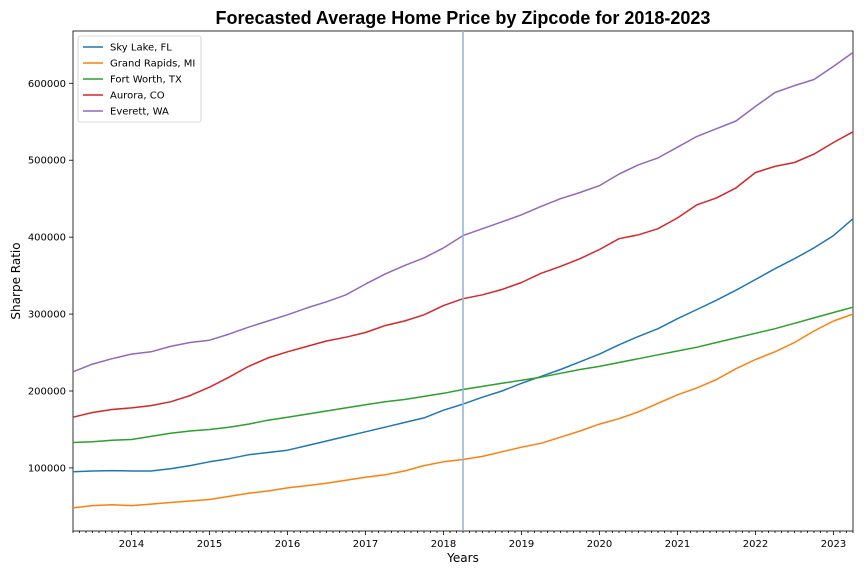 The image size is (864, 580). Describe the element at coordinates (365, 544) in the screenshot. I see `x-tick-label: 2017` at that location.